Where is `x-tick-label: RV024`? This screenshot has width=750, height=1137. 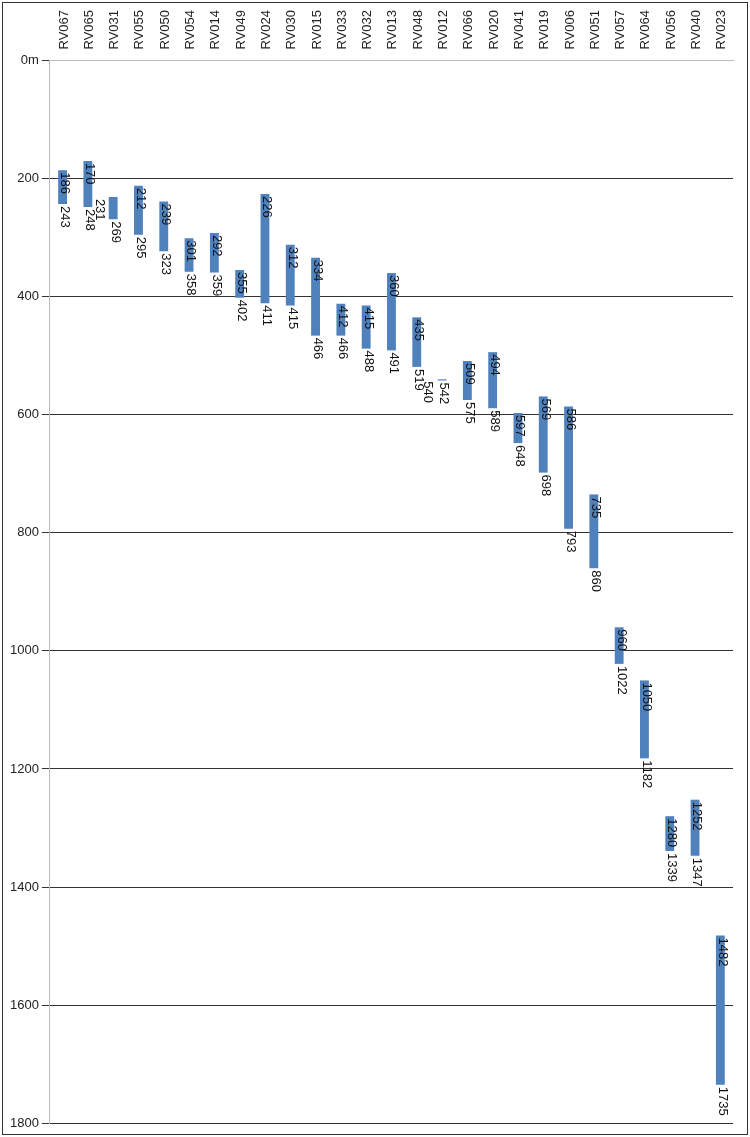
x-tick-label: RV024 is located at coordinates (265, 30).